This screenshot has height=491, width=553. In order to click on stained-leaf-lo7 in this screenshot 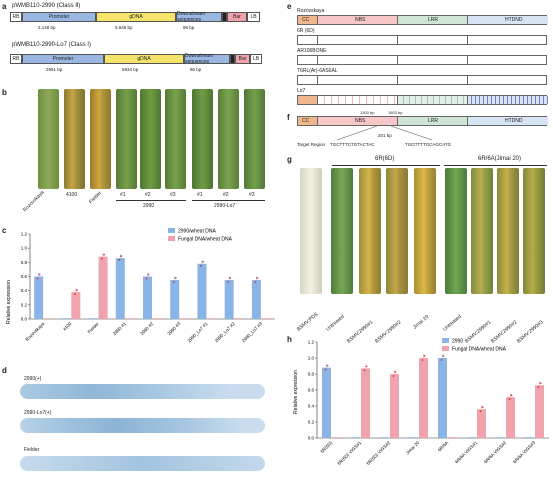, I will do `click(142, 425)`.